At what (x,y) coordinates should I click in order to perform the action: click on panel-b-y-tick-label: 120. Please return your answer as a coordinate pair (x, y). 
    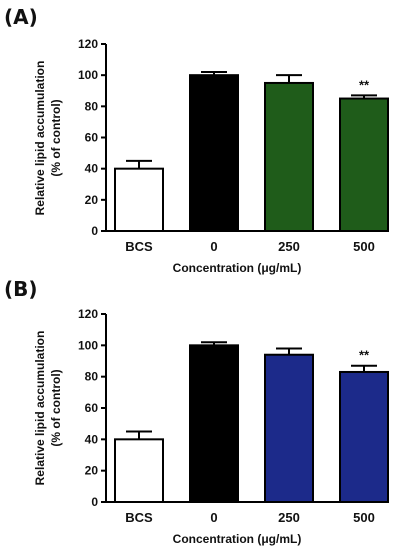
    Looking at the image, I should click on (88, 314).